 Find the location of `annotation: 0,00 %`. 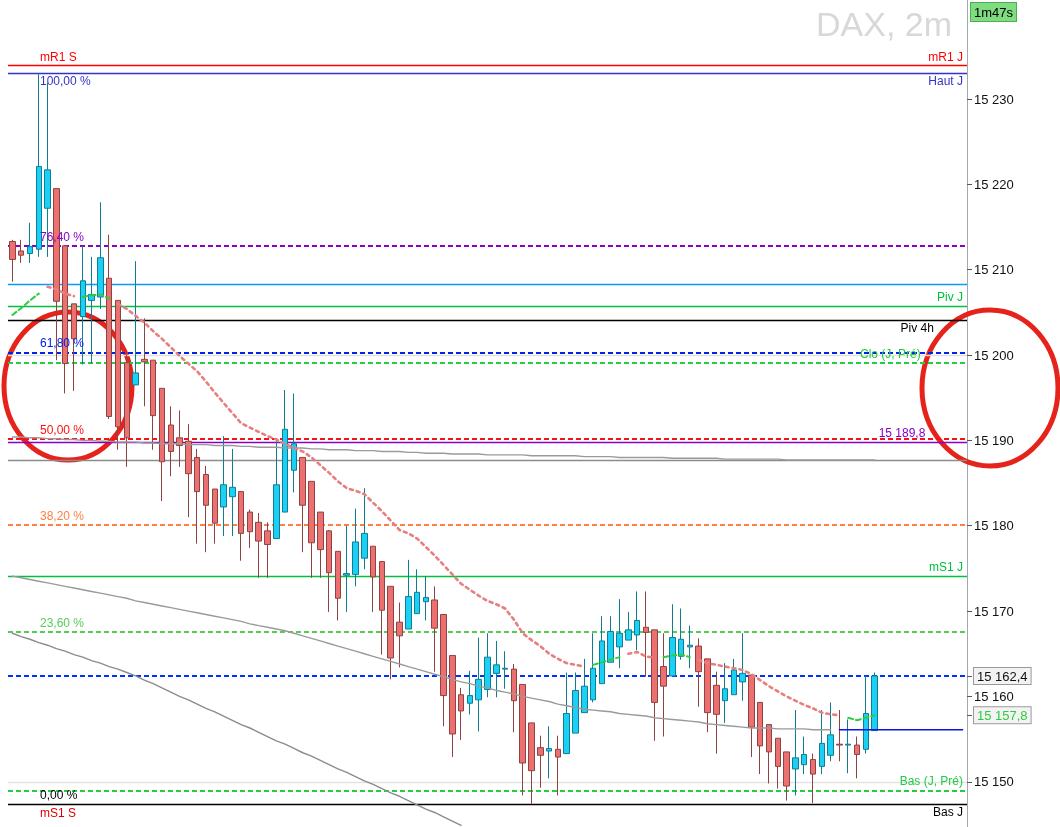

annotation: 0,00 % is located at coordinates (59, 794).